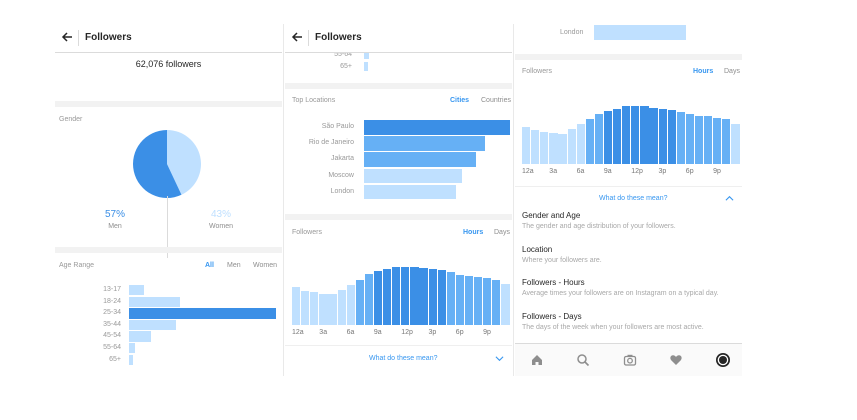 The height and width of the screenshot is (420, 857). Describe the element at coordinates (583, 360) in the screenshot. I see `search-icon` at that location.